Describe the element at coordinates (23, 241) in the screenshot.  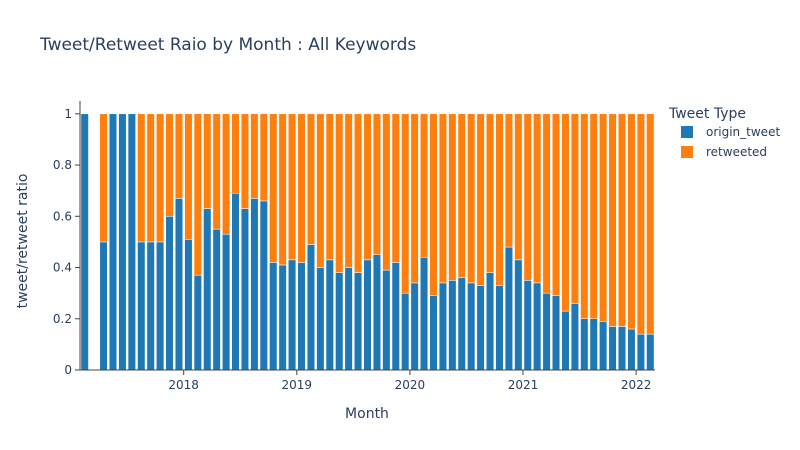
I see `y-axis-title: tweet/retweet ratio` at that location.